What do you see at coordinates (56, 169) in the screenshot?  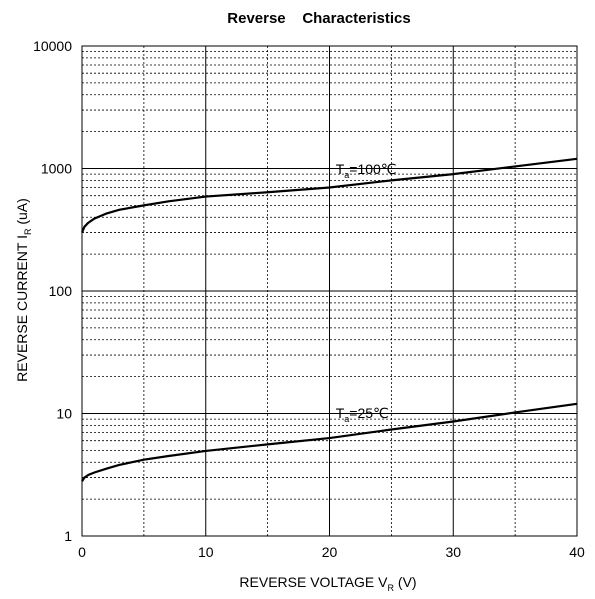 I see `y-tick-label: 1000` at bounding box center [56, 169].